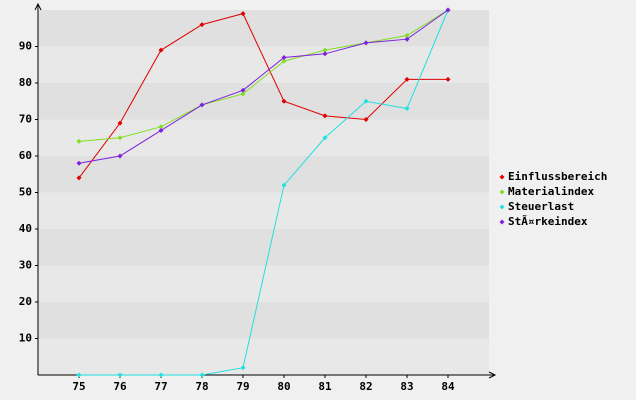 The image size is (636, 400). I want to click on x-tick-label: 77, so click(160, 386).